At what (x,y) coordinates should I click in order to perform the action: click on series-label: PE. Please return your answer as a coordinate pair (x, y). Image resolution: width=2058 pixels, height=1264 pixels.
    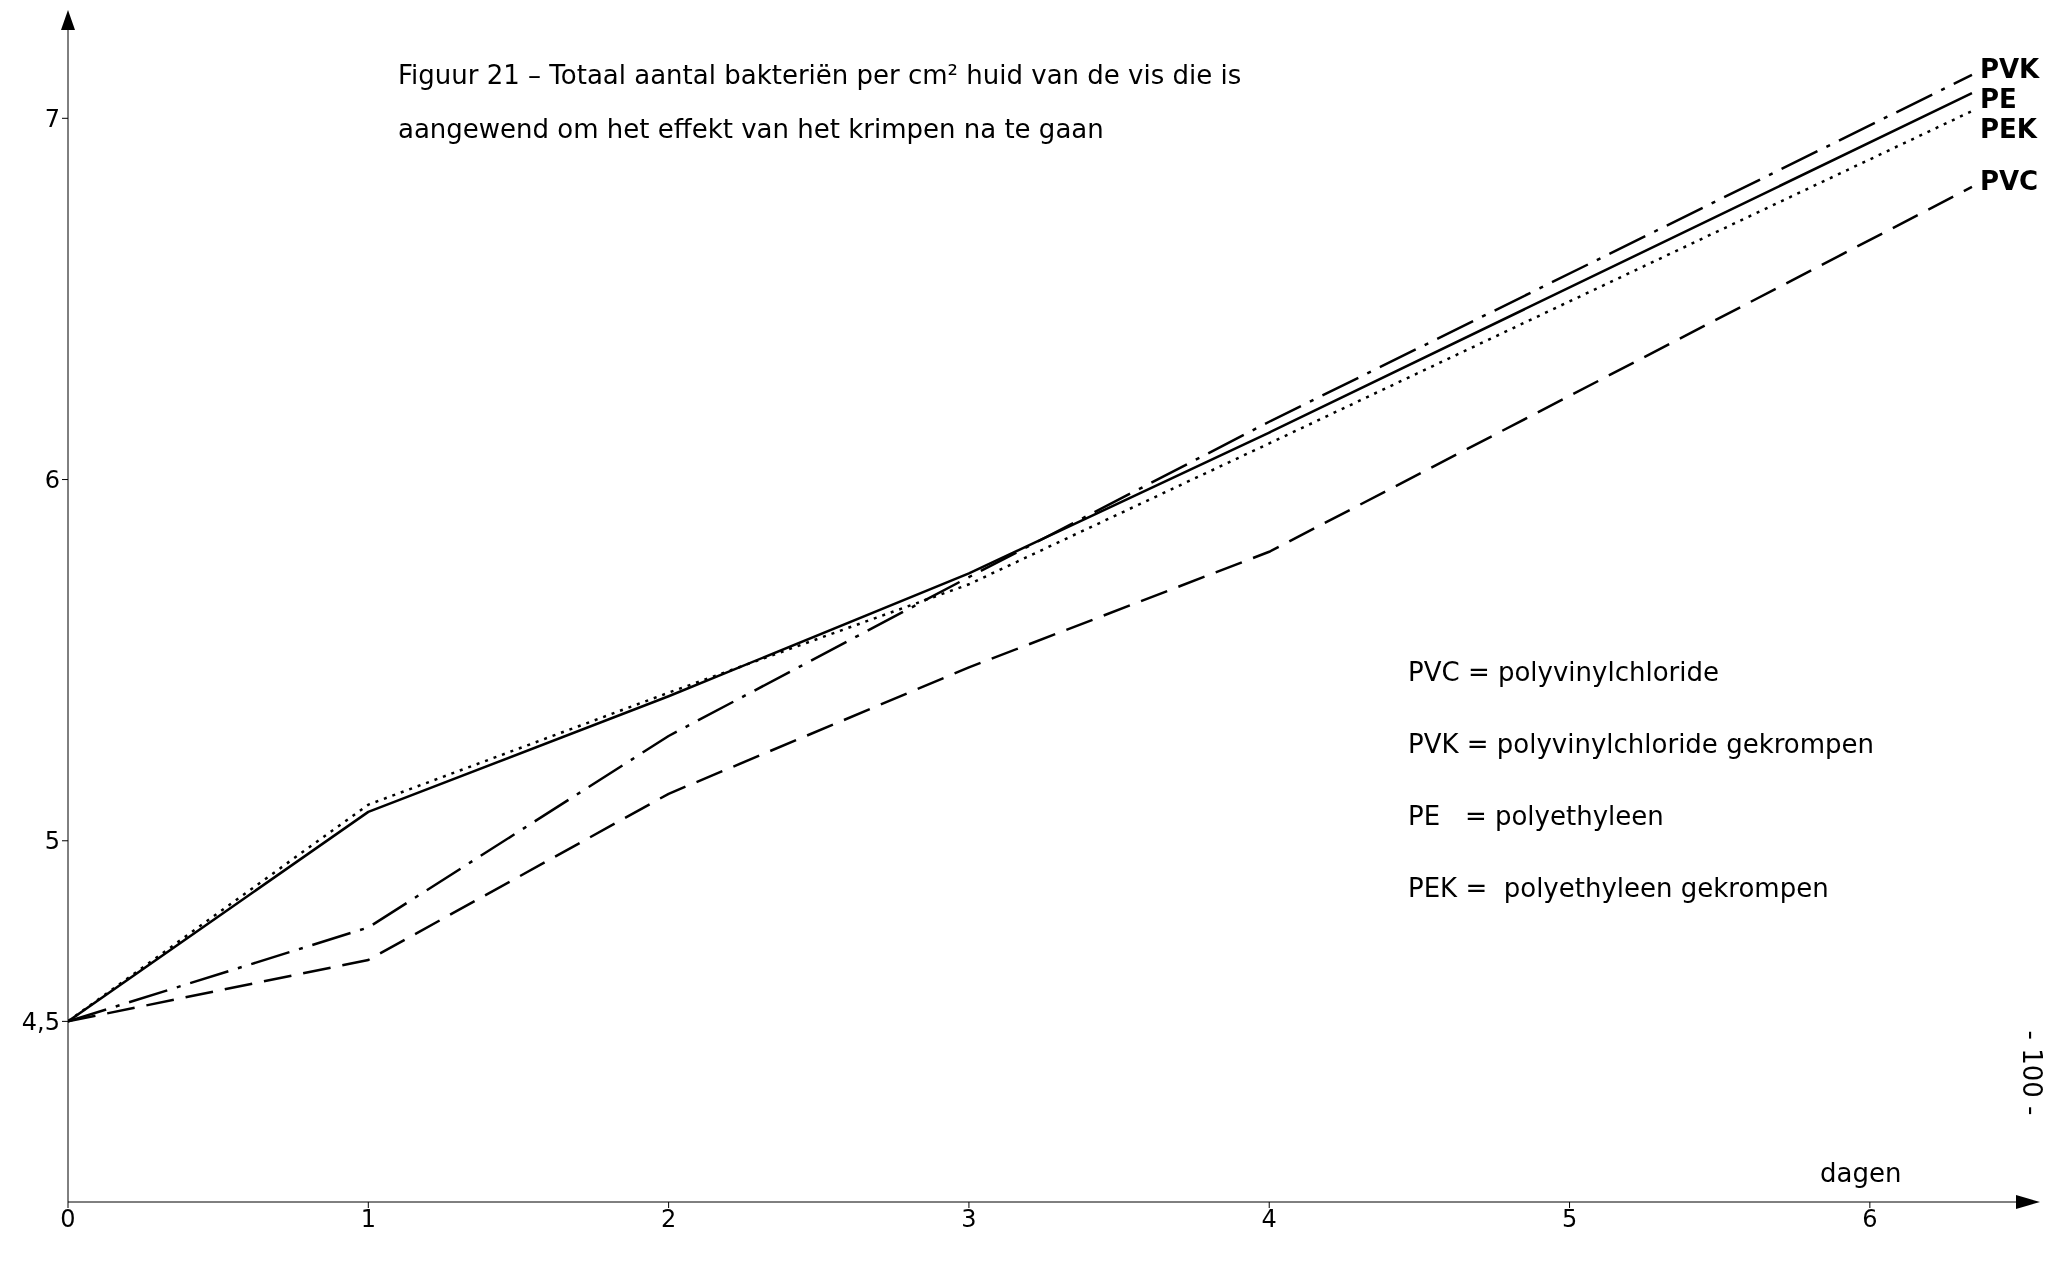
    Looking at the image, I should click on (1998, 98).